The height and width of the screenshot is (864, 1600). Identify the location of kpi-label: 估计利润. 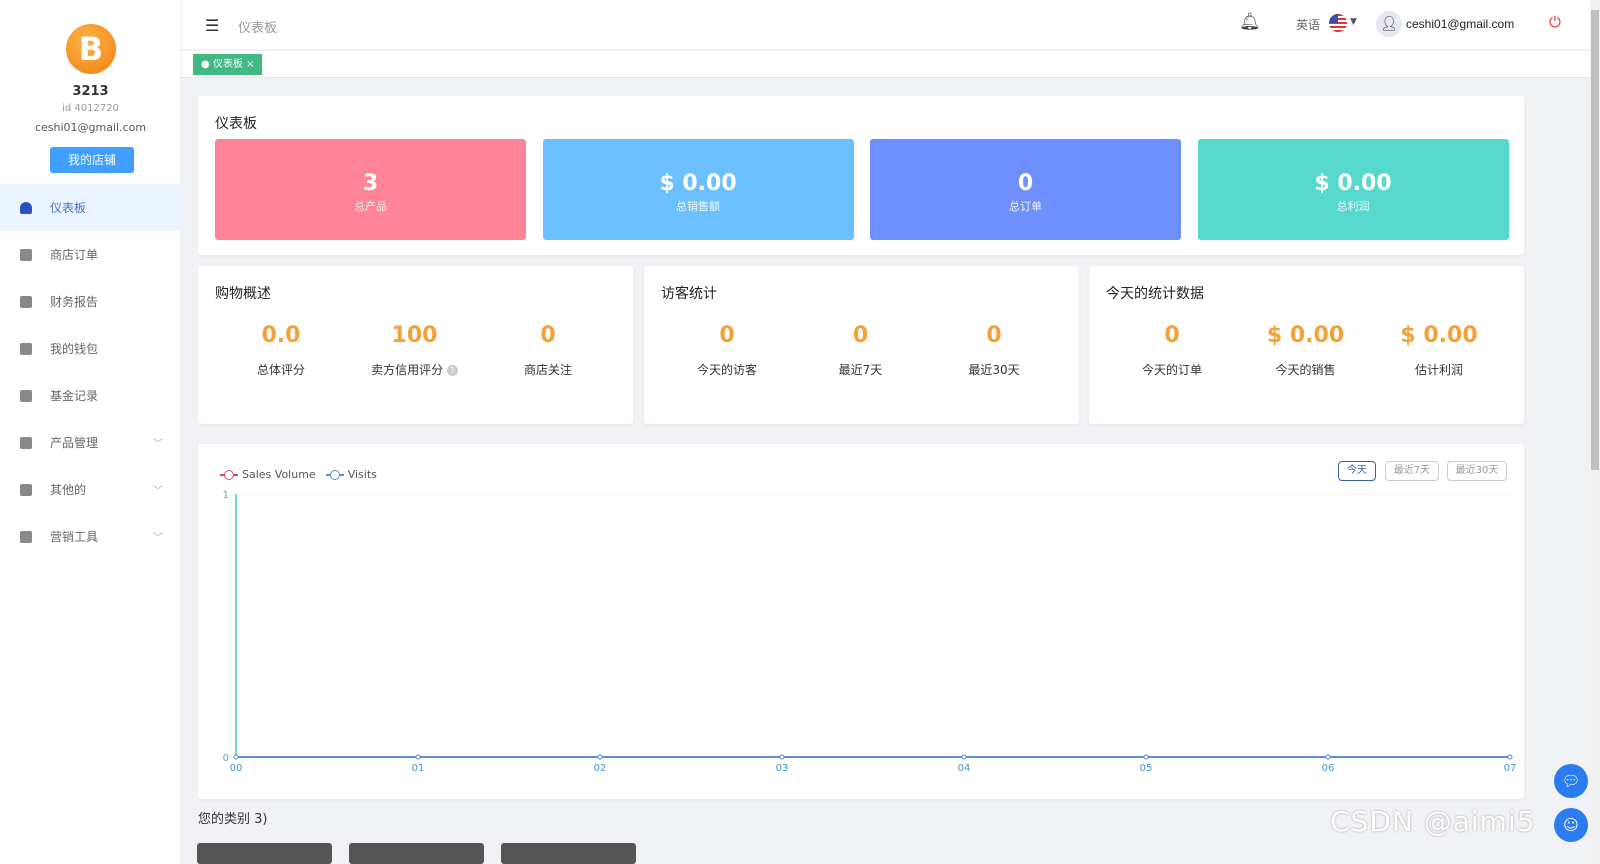
(1438, 370).